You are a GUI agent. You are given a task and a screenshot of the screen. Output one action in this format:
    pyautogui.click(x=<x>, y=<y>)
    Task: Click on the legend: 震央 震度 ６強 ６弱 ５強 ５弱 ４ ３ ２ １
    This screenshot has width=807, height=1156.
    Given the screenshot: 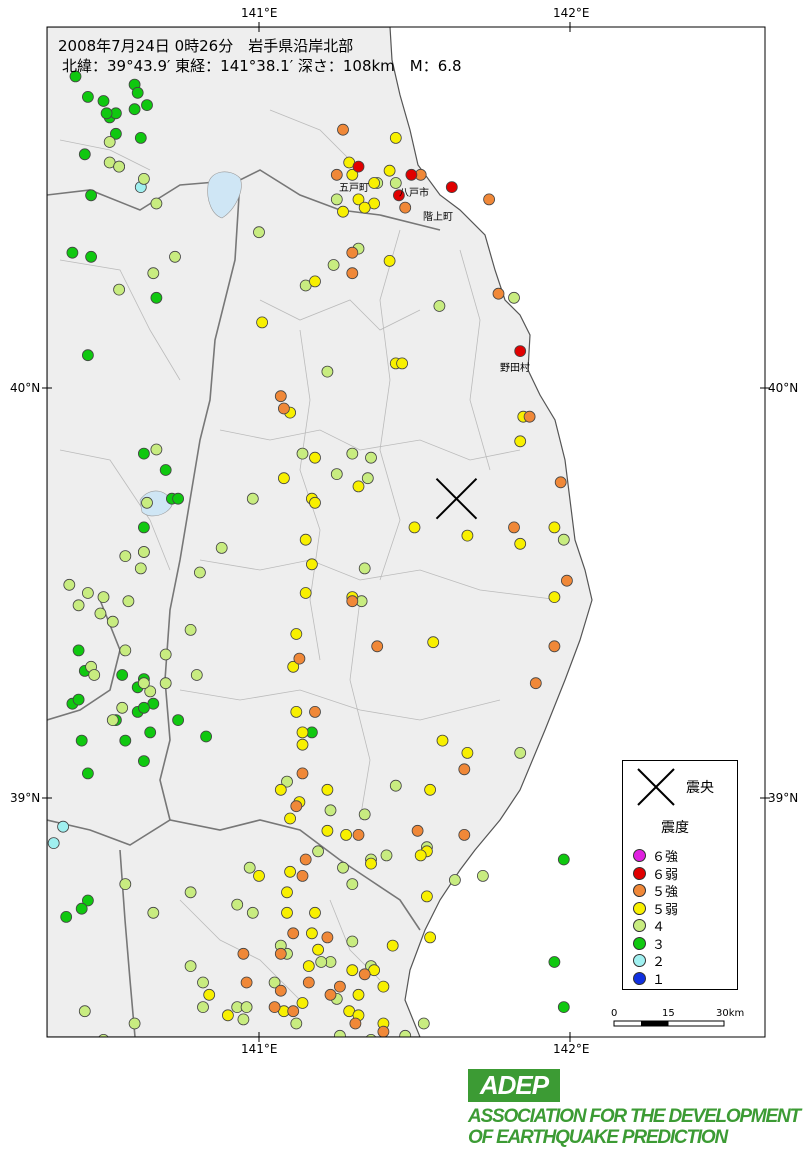 What is the action you would take?
    pyautogui.click(x=680, y=875)
    